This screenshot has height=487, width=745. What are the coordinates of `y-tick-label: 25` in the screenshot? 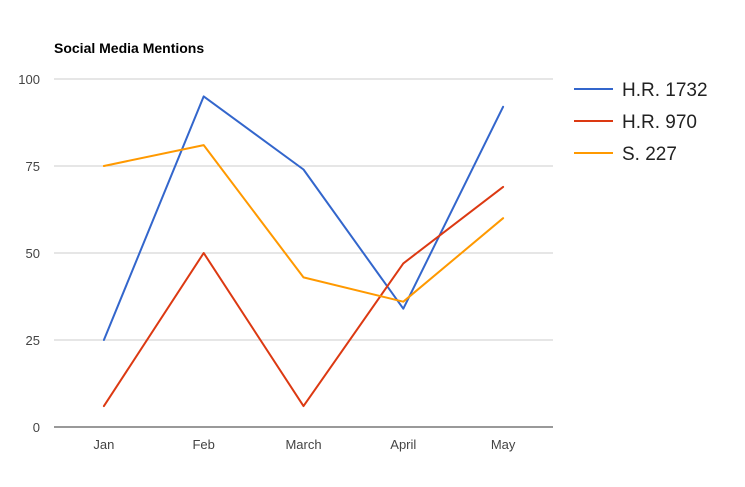 It's located at (33, 340).